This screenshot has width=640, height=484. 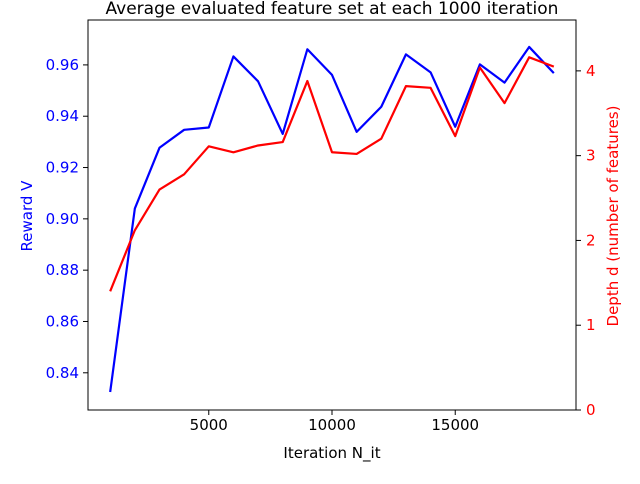 What do you see at coordinates (209, 425) in the screenshot?
I see `x-tick-label: 5000` at bounding box center [209, 425].